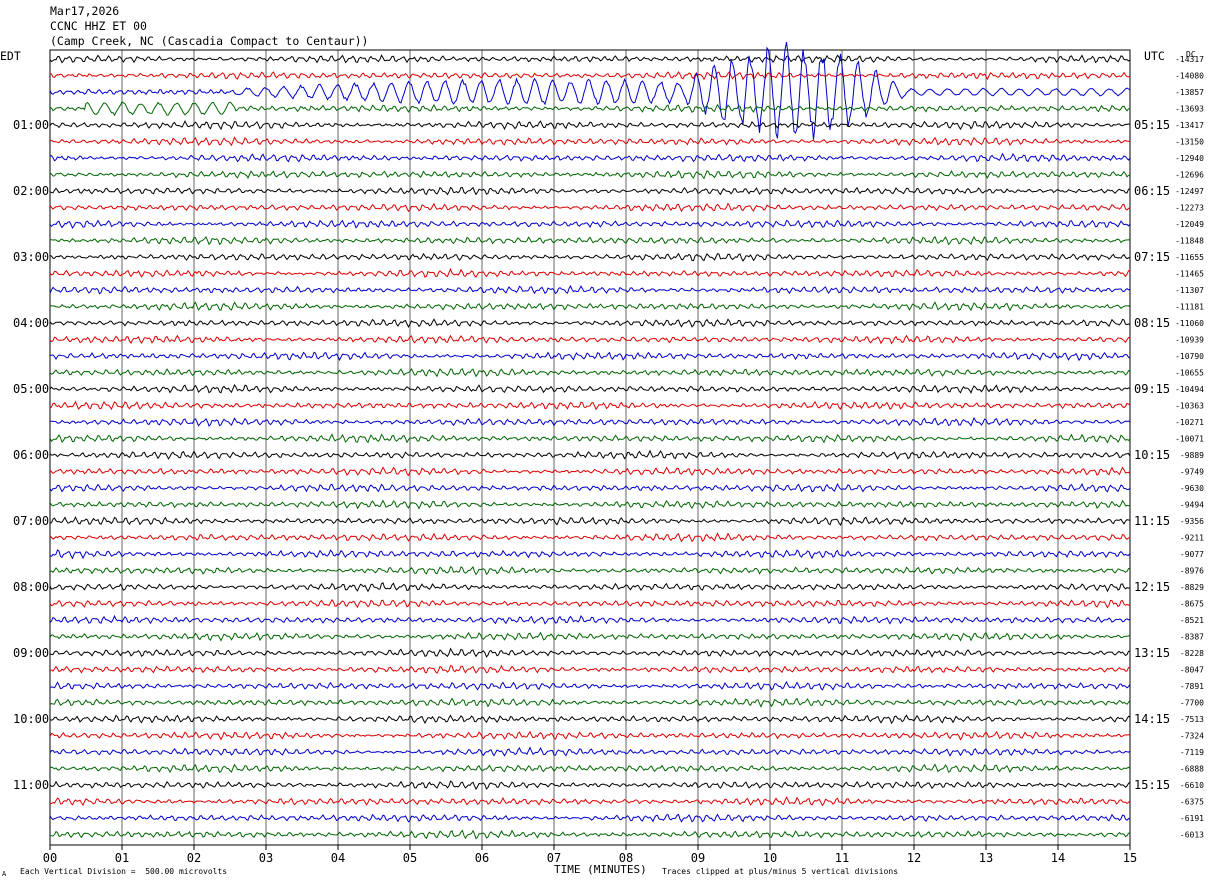  What do you see at coordinates (842, 858) in the screenshot?
I see `x-tick-label: 11` at bounding box center [842, 858].